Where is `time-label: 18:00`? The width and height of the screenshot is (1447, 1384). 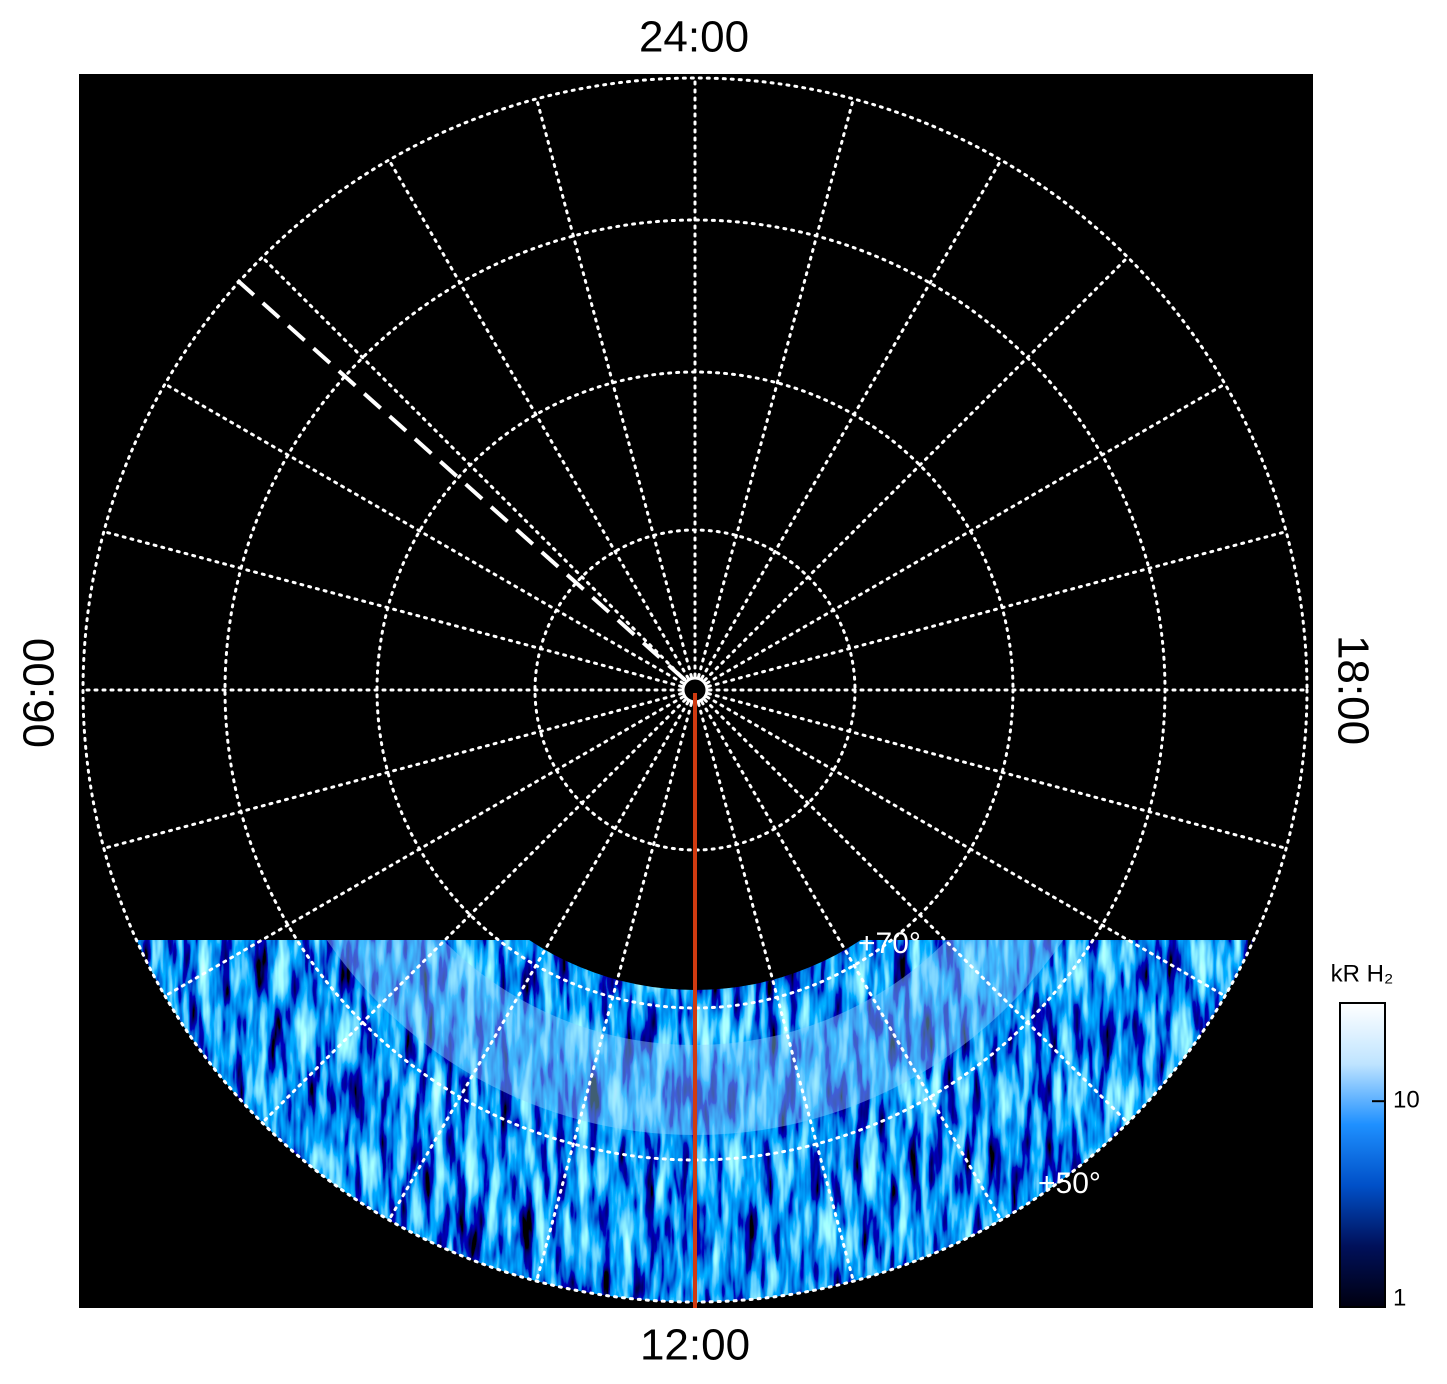 time-label: 18:00 is located at coordinates (1352, 690).